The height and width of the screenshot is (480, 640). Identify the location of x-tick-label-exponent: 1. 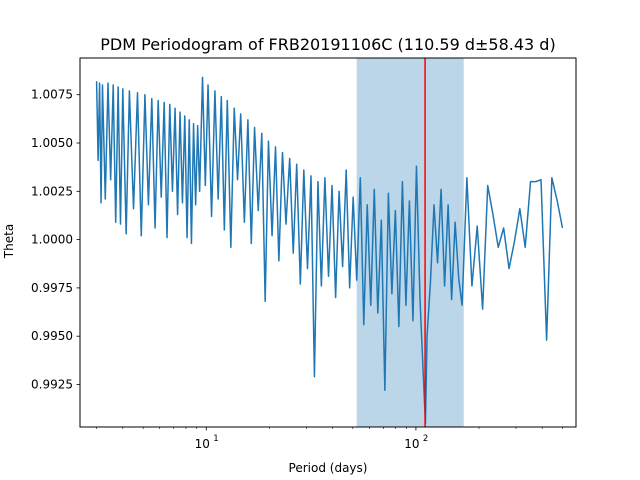
(215, 439).